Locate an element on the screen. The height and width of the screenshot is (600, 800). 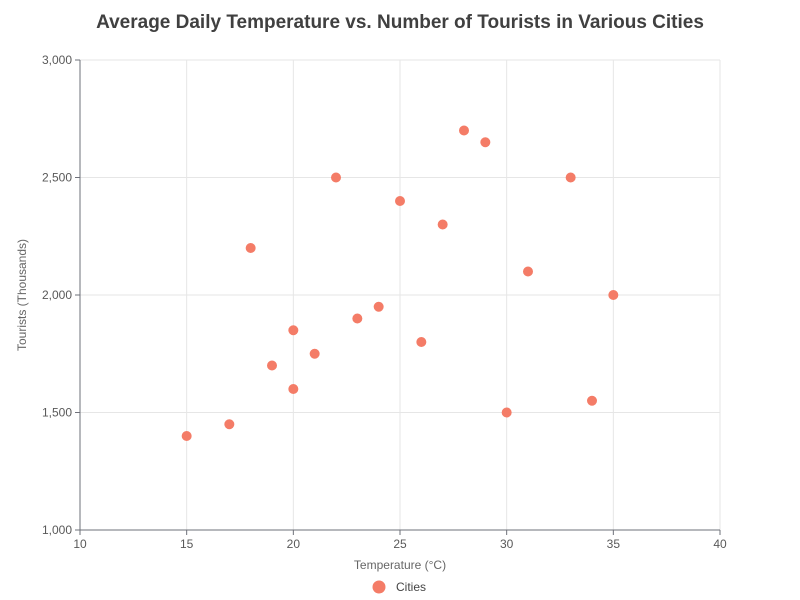
x-tick-label: 25 is located at coordinates (400, 544).